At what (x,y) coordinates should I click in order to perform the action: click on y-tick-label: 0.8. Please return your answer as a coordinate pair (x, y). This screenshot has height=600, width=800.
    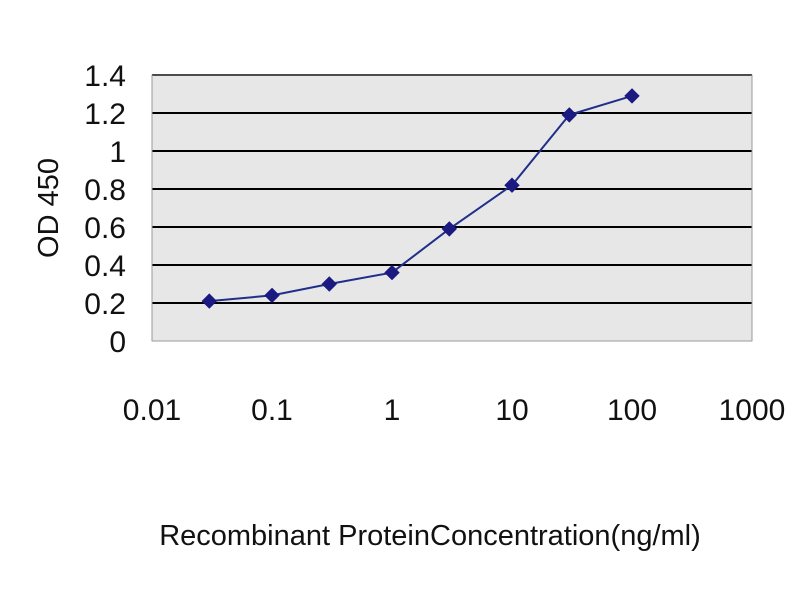
    Looking at the image, I should click on (105, 190).